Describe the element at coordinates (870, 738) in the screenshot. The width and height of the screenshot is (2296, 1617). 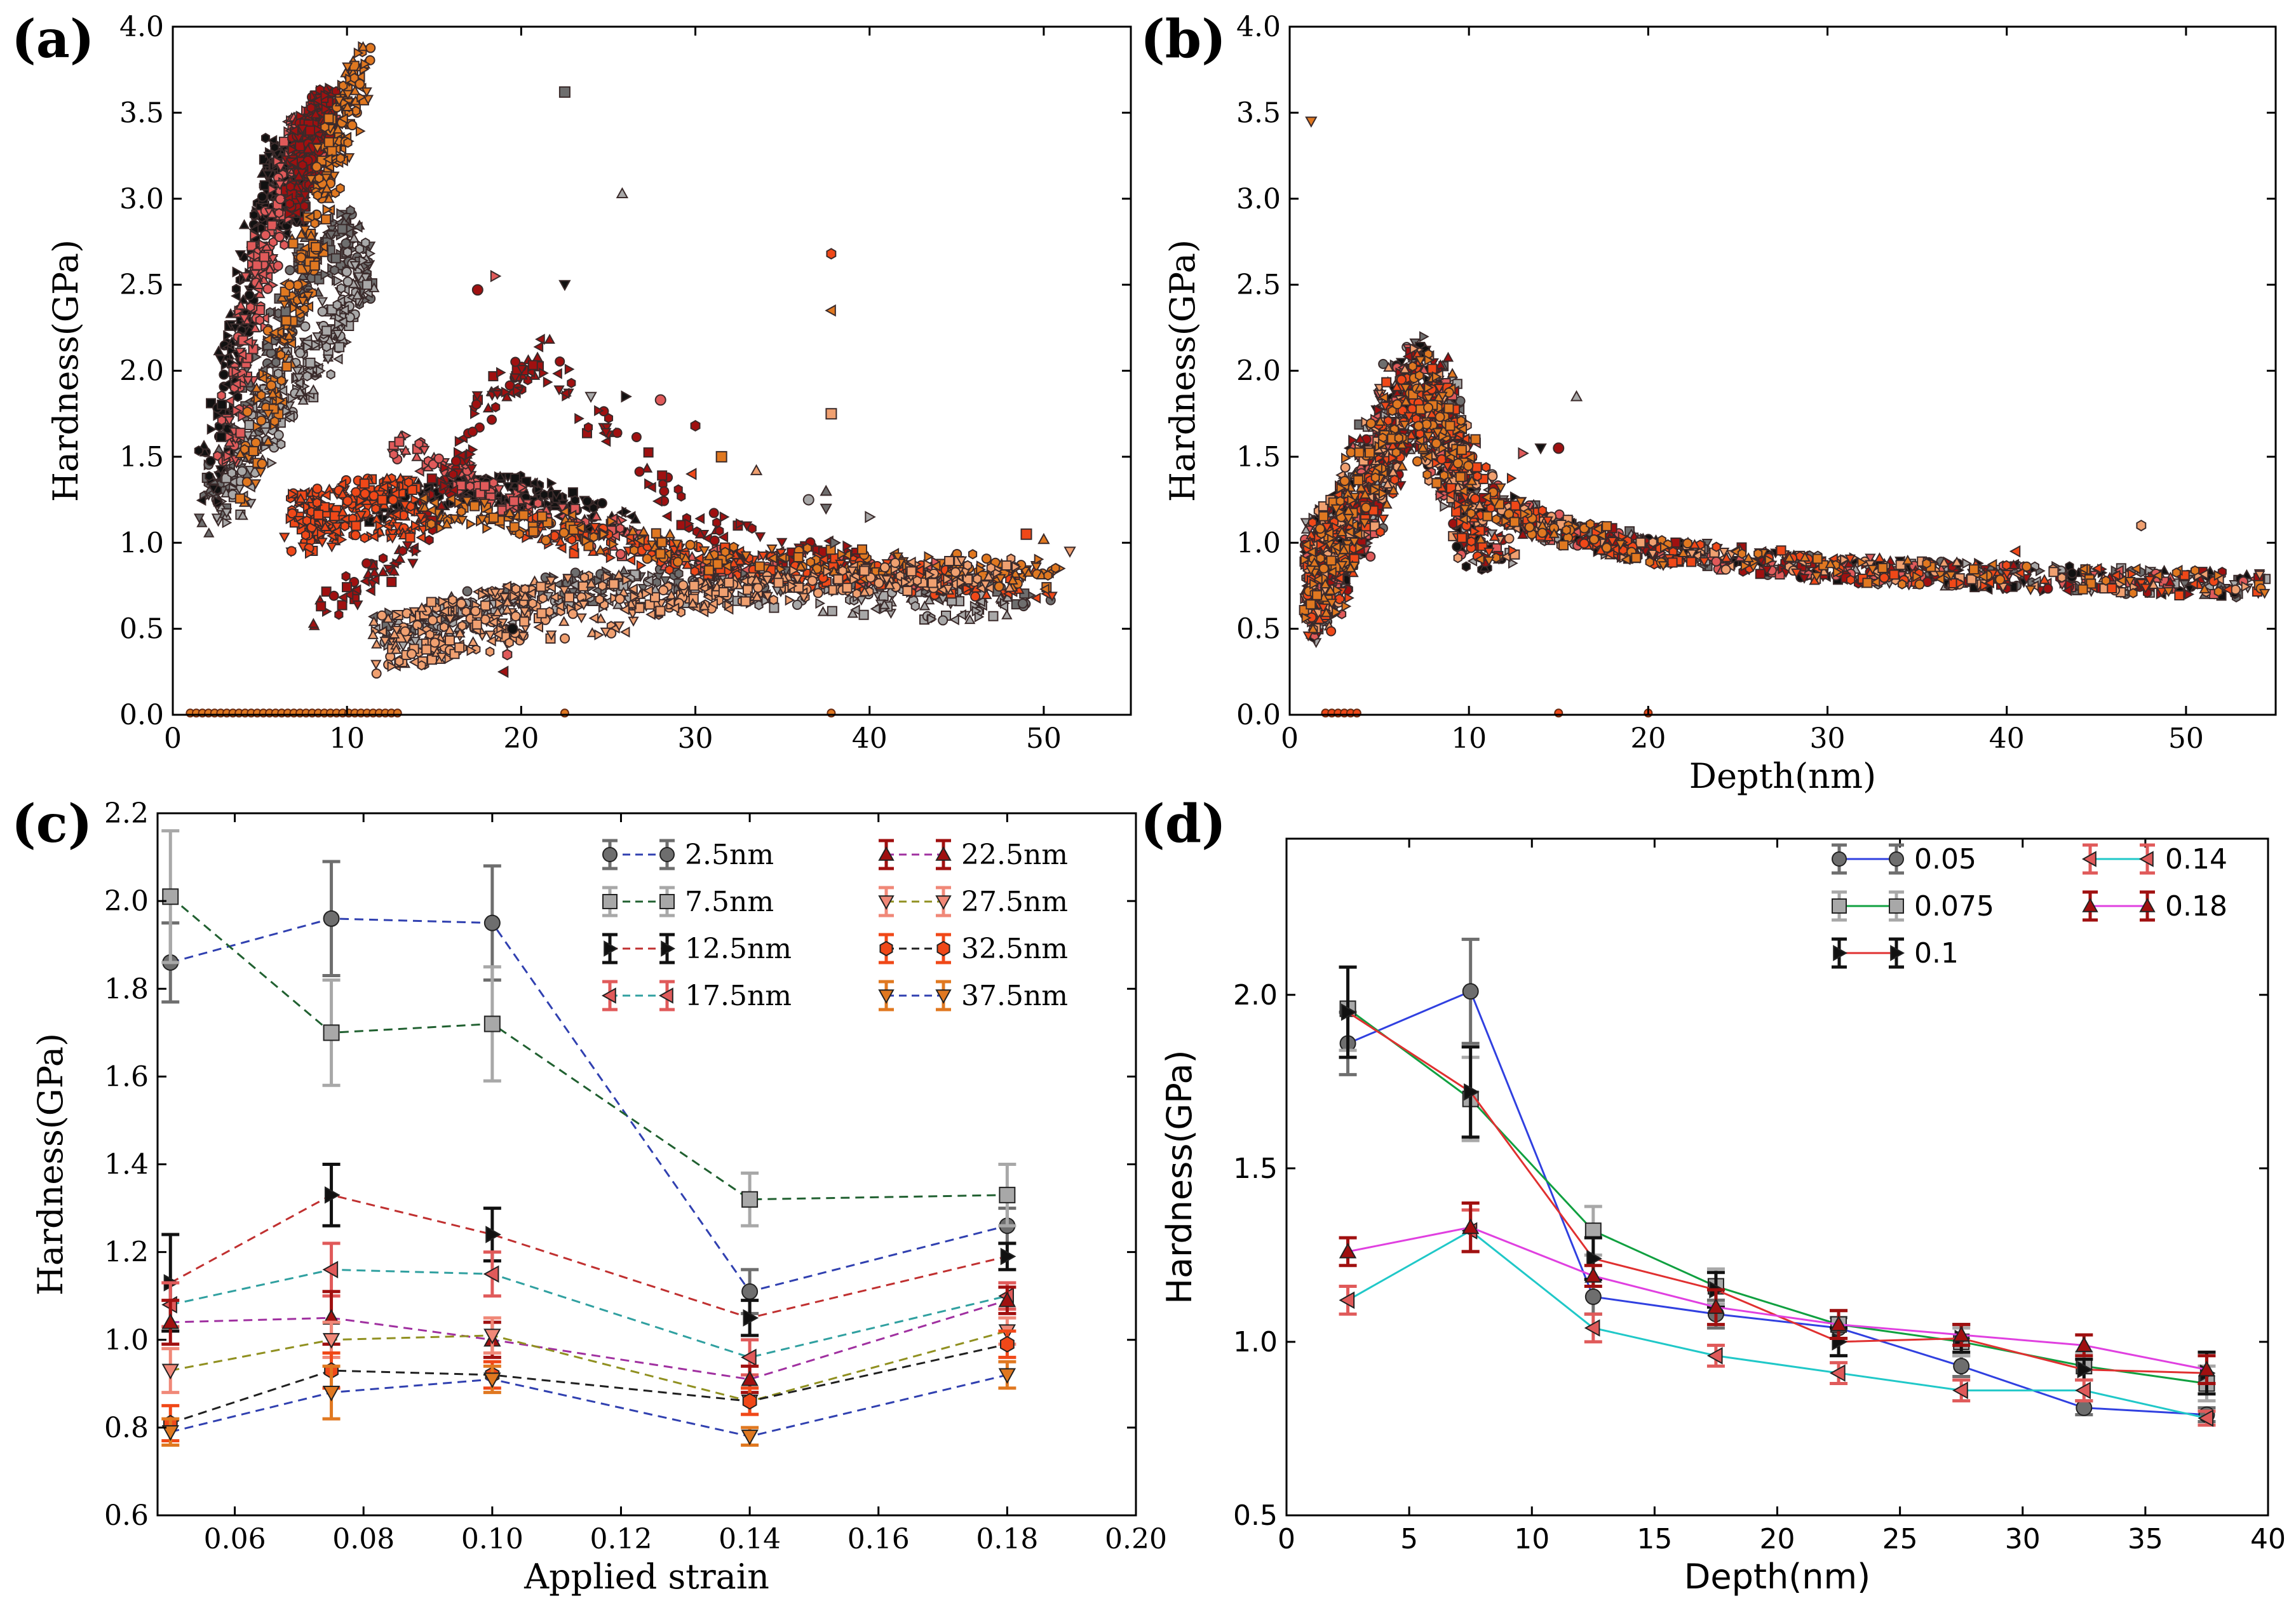
I see `x-tick-label: 40` at that location.